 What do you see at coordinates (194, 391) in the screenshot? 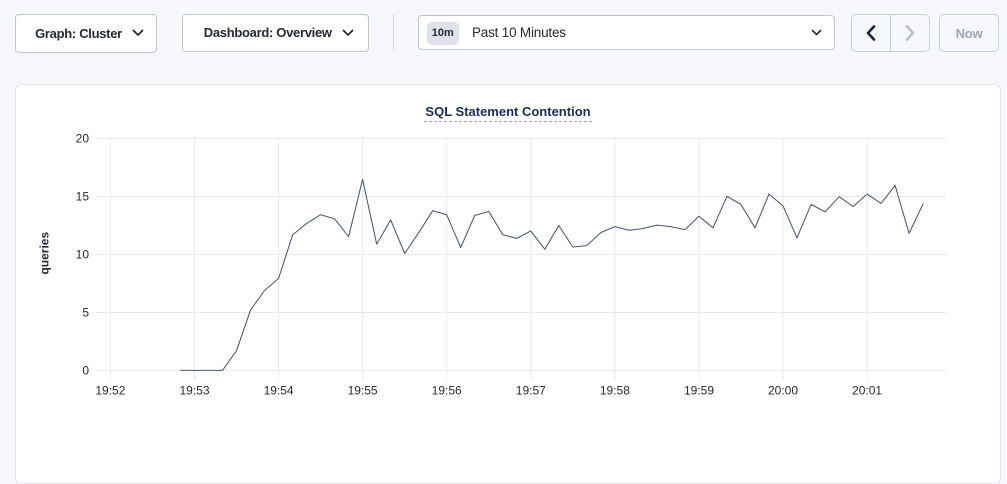
I see `svg-text: 19:53` at bounding box center [194, 391].